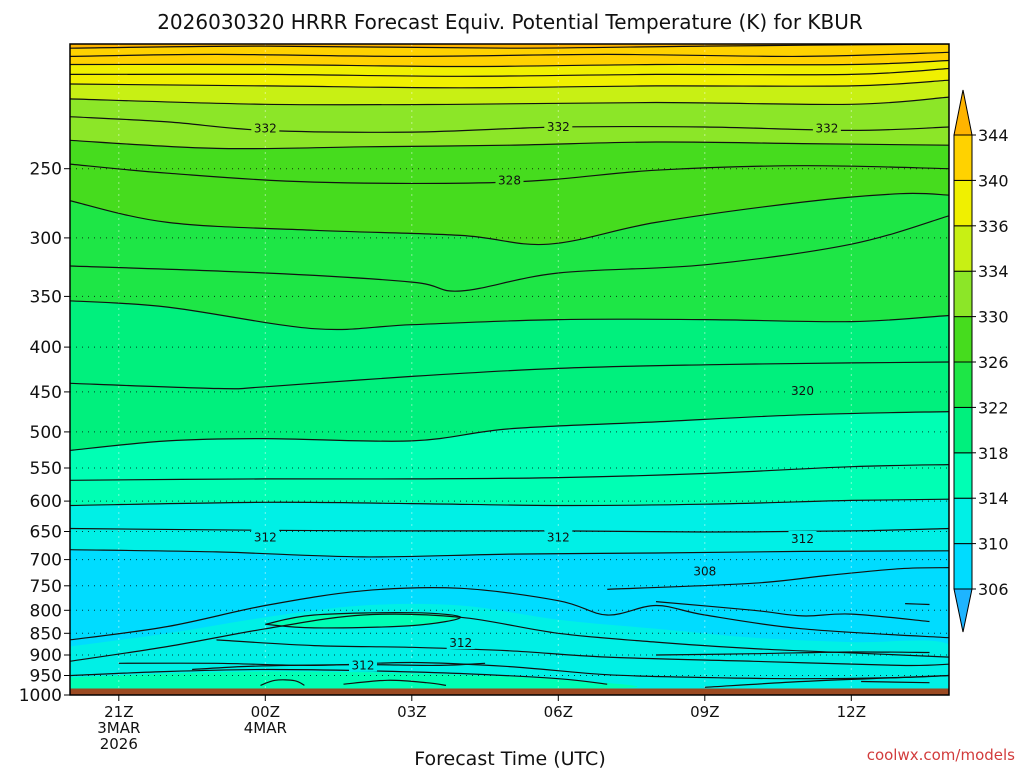 The height and width of the screenshot is (768, 1024). Describe the element at coordinates (993, 271) in the screenshot. I see `colorbar-label-334: 334` at that location.